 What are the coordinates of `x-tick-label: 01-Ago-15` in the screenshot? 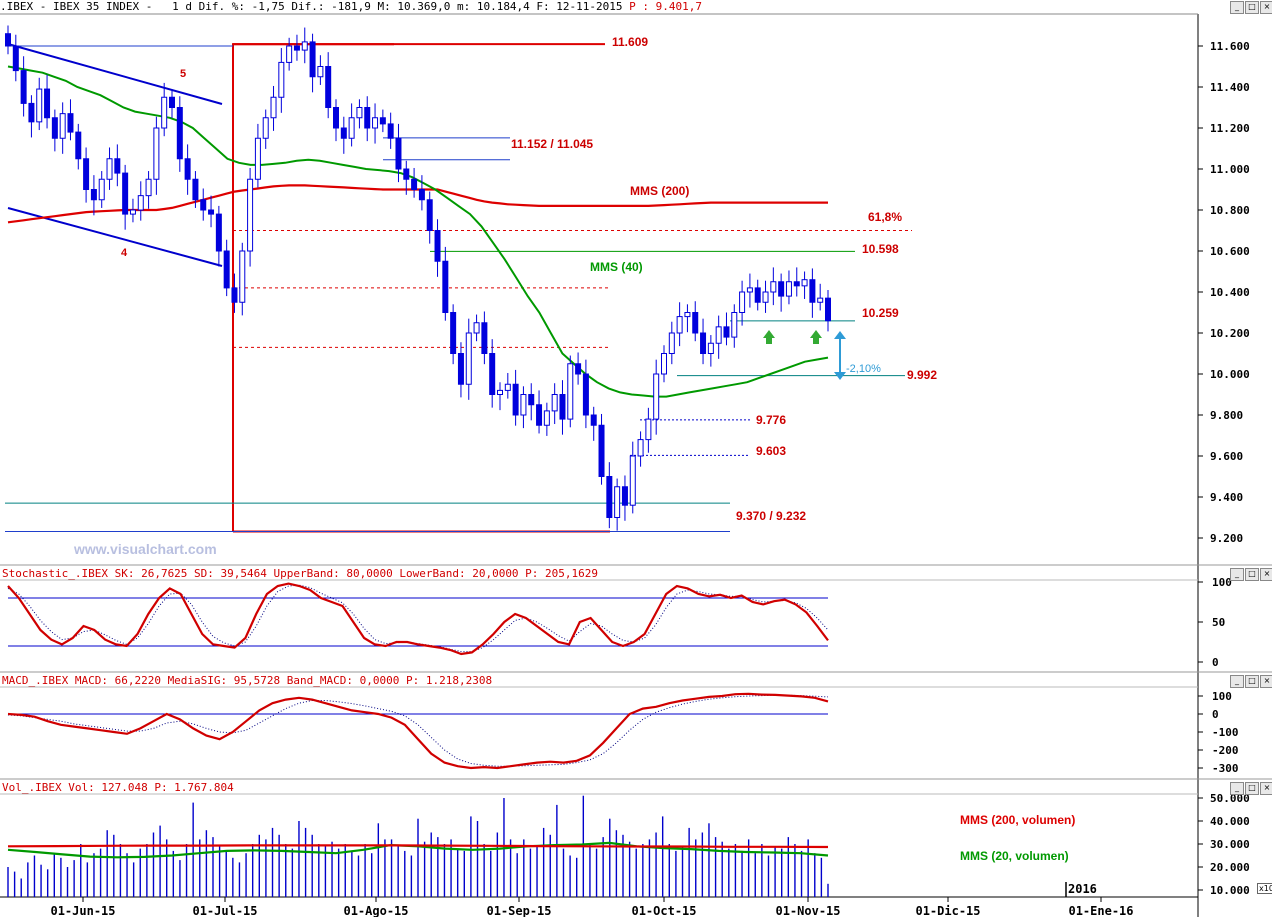 It's located at (375, 910).